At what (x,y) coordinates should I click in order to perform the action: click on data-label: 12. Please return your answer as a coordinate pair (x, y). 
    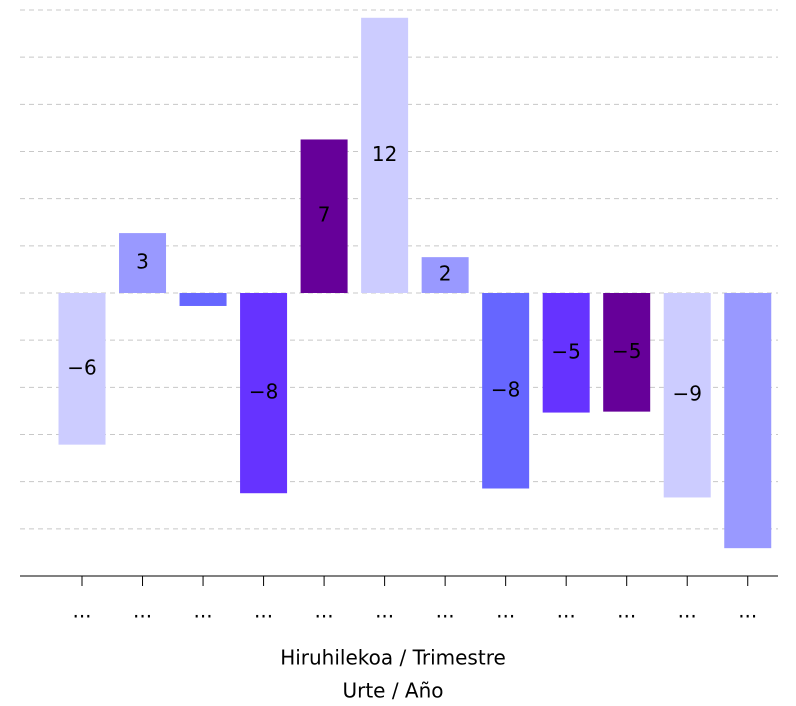
    Looking at the image, I should click on (384, 154).